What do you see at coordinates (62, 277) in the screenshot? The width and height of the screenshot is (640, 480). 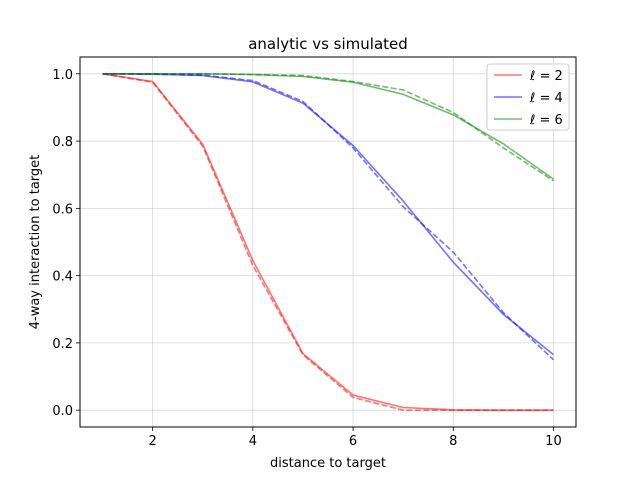 I see `y-tick-label: 0.4` at bounding box center [62, 277].